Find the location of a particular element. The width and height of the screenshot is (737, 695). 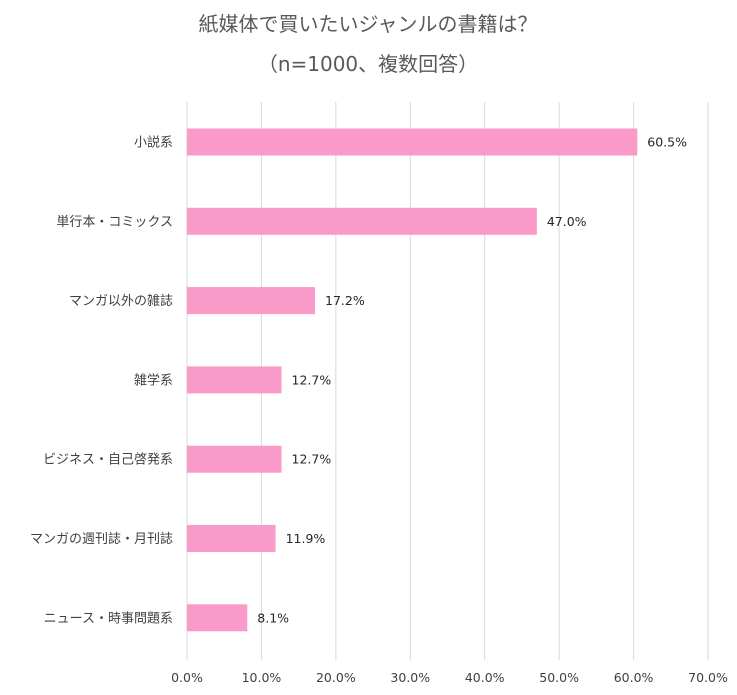

category-label: 小説系 is located at coordinates (153, 143).